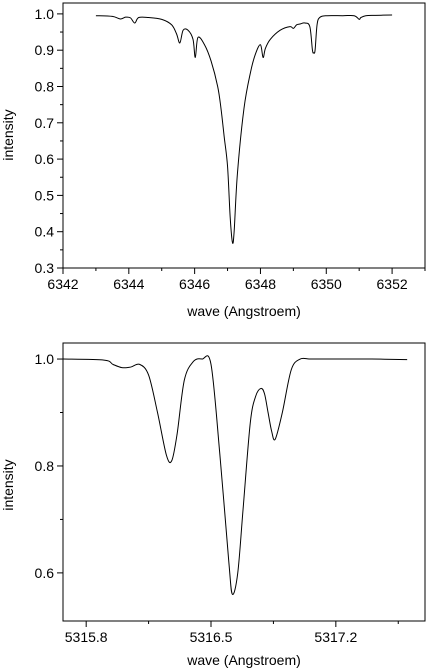  What do you see at coordinates (392, 284) in the screenshot?
I see `x-tick-label: 6352` at bounding box center [392, 284].